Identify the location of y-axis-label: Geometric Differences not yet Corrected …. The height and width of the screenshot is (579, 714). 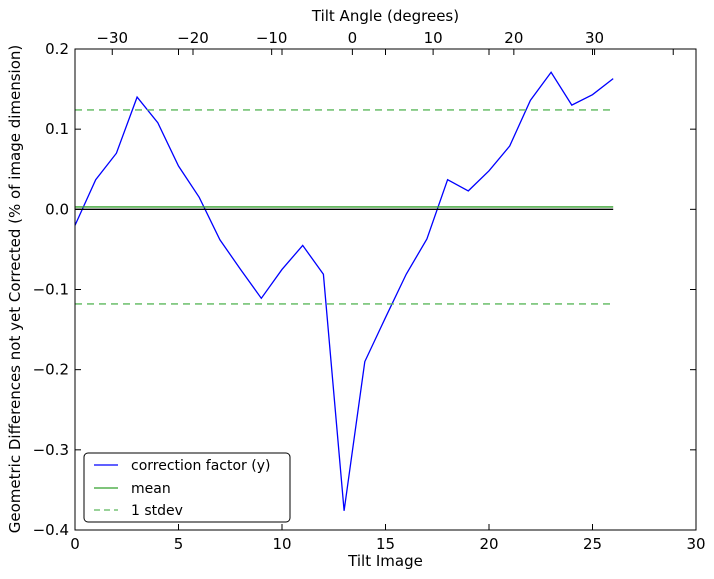
(15, 289).